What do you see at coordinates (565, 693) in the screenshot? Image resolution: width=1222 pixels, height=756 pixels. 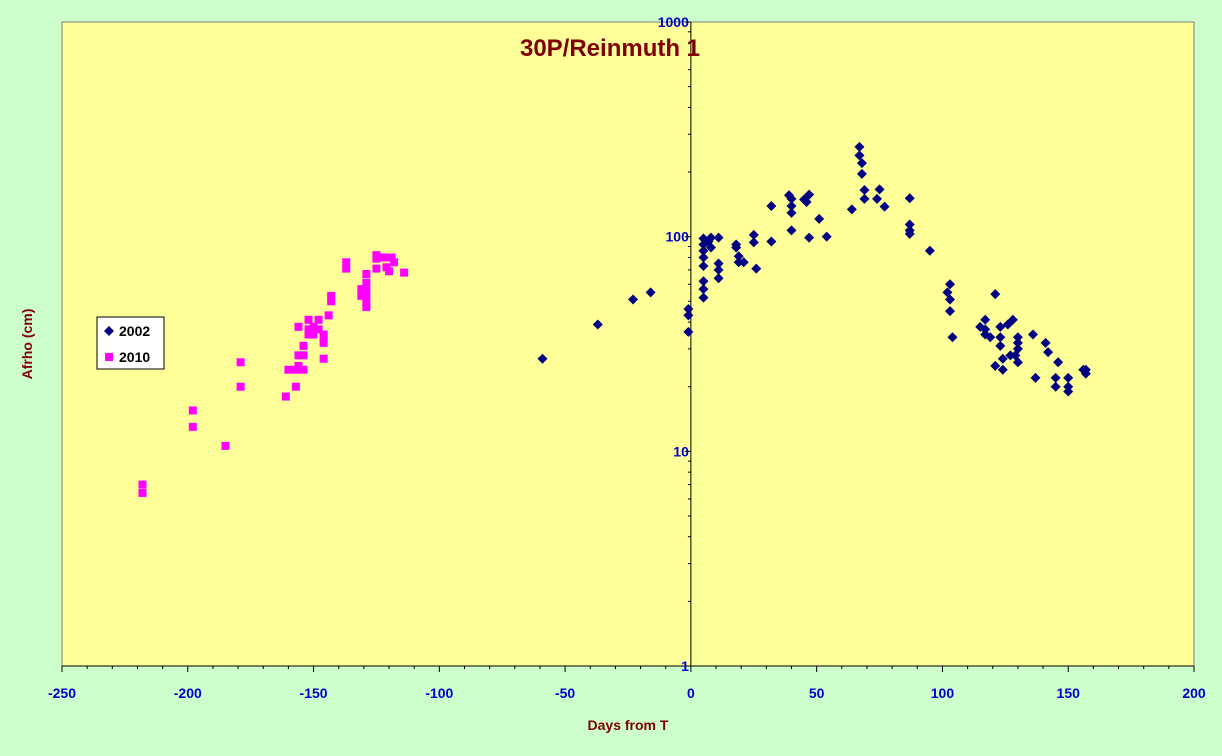 I see `x-tick-label: -50` at bounding box center [565, 693].